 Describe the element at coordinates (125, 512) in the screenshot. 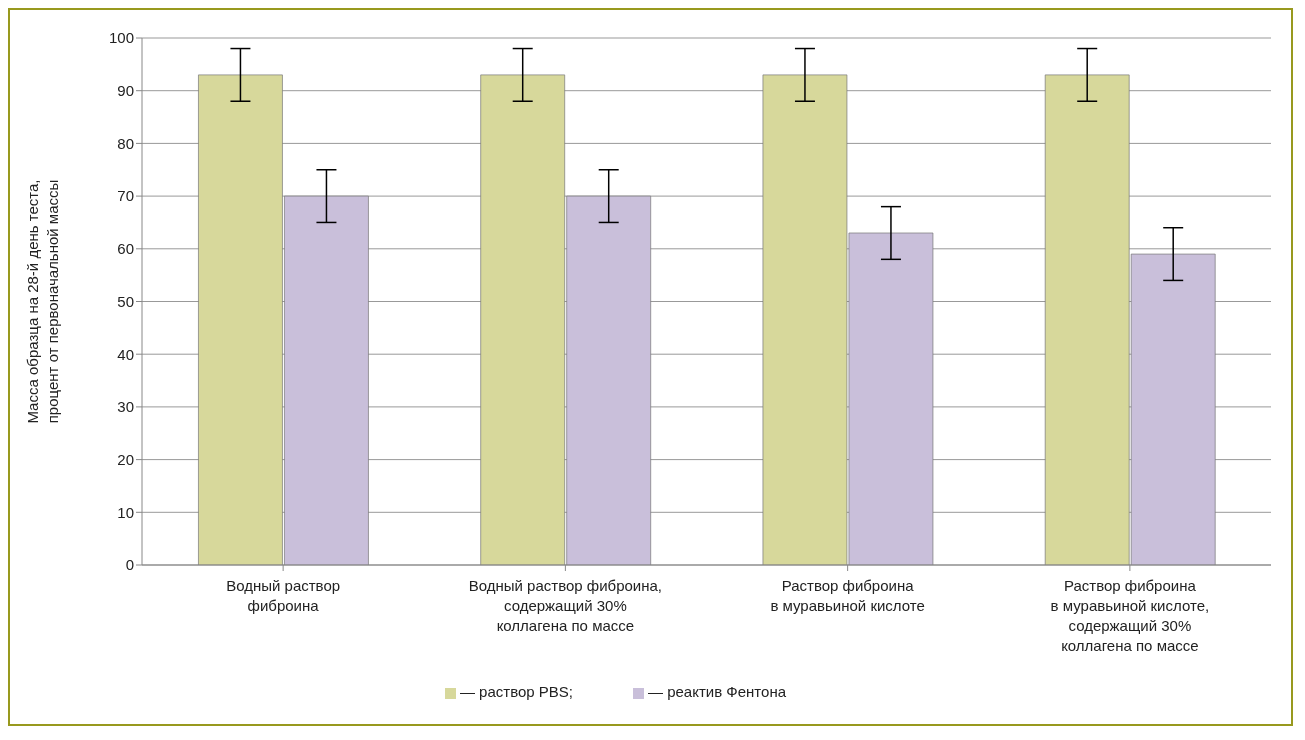

I see `y-tick-label: 10` at that location.